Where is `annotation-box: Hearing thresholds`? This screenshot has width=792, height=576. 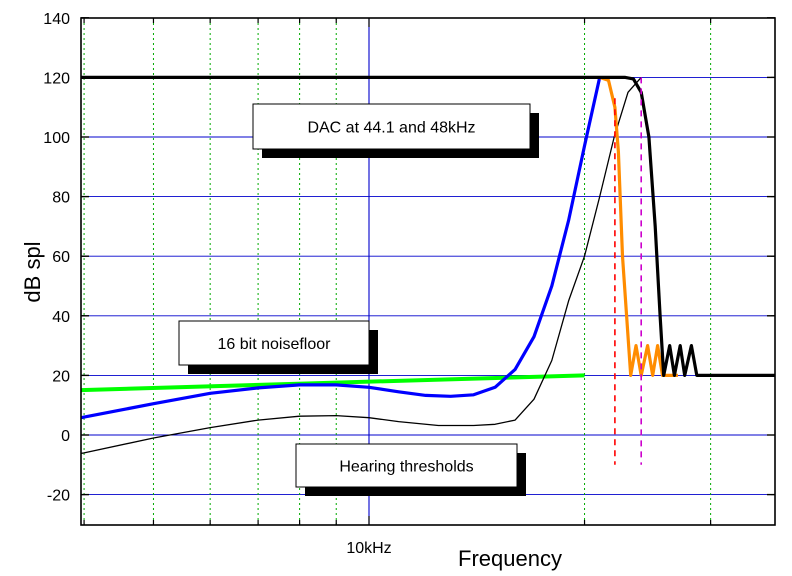 annotation-box: Hearing thresholds is located at coordinates (410, 469).